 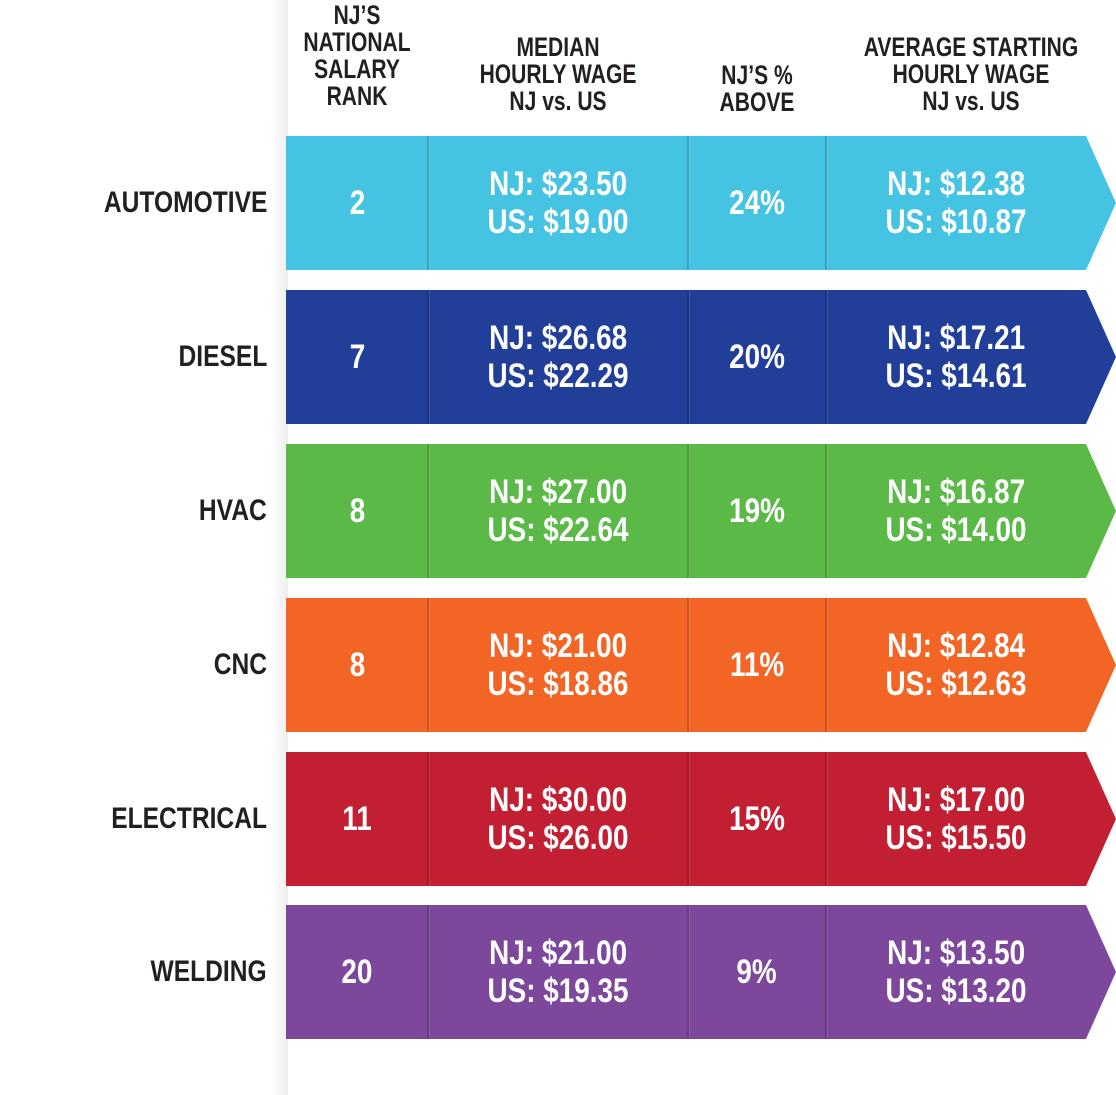 I want to click on header-median: MEDIAN HOURLY WAGE NJ vs. US, so click(x=558, y=74).